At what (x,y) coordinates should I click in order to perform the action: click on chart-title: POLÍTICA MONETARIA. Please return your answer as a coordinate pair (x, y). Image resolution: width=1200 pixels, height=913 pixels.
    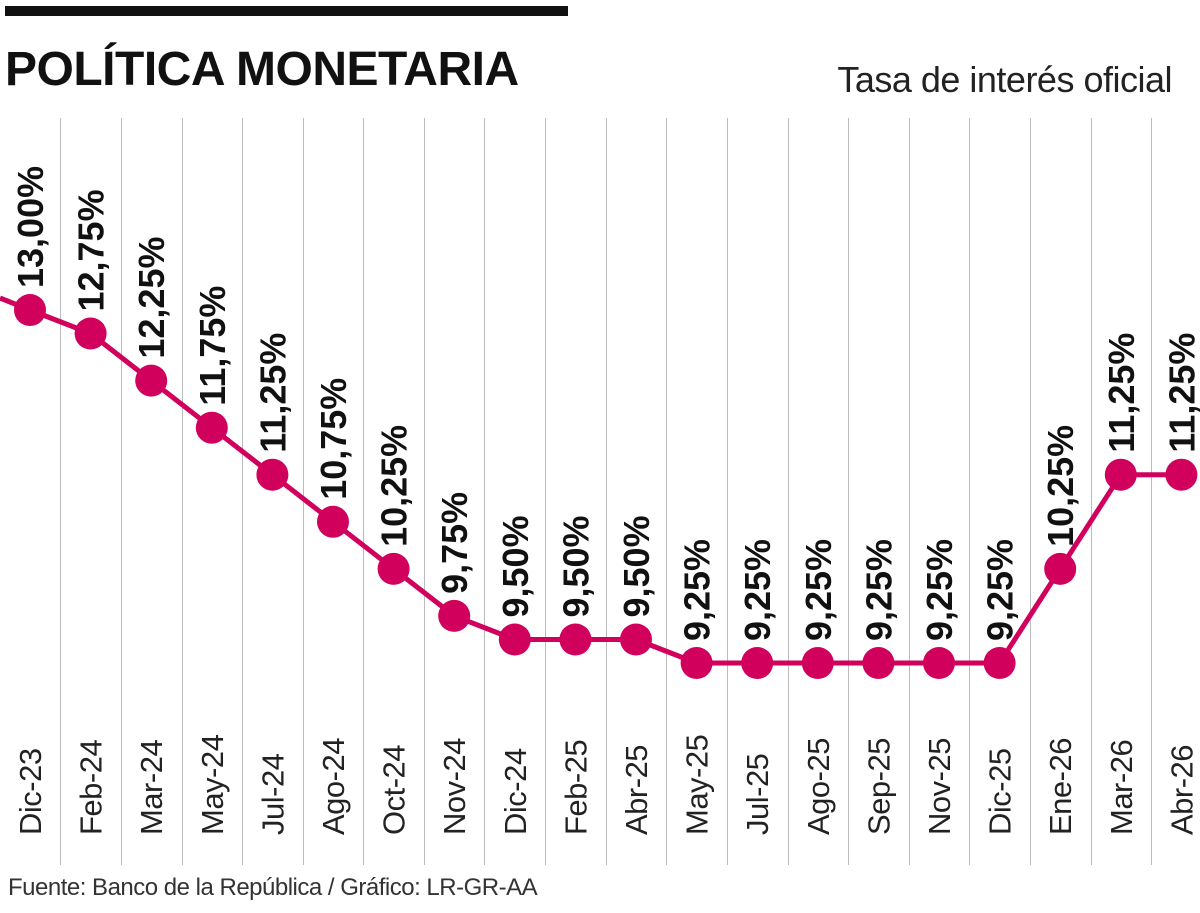
    Looking at the image, I should click on (262, 69).